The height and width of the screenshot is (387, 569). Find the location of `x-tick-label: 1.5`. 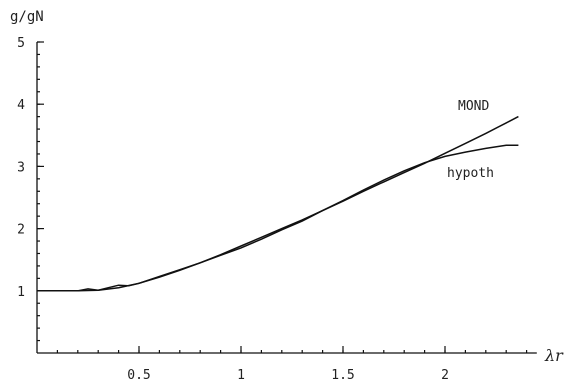

x-tick-label: 1.5 is located at coordinates (342, 375).